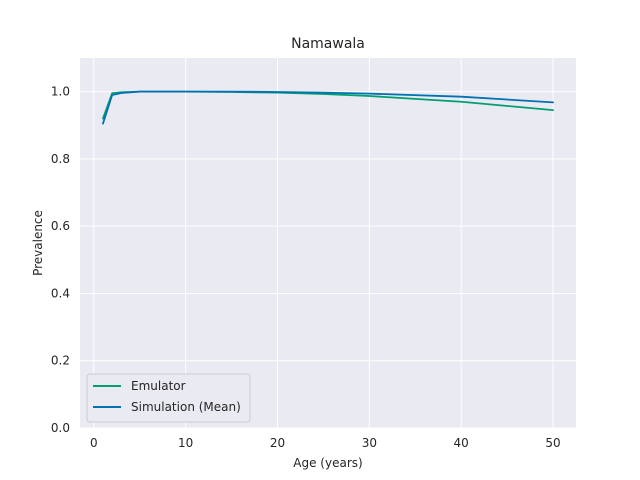 This screenshot has height=480, width=640. Describe the element at coordinates (38, 243) in the screenshot. I see `y-axis-label: Prevalence` at that location.